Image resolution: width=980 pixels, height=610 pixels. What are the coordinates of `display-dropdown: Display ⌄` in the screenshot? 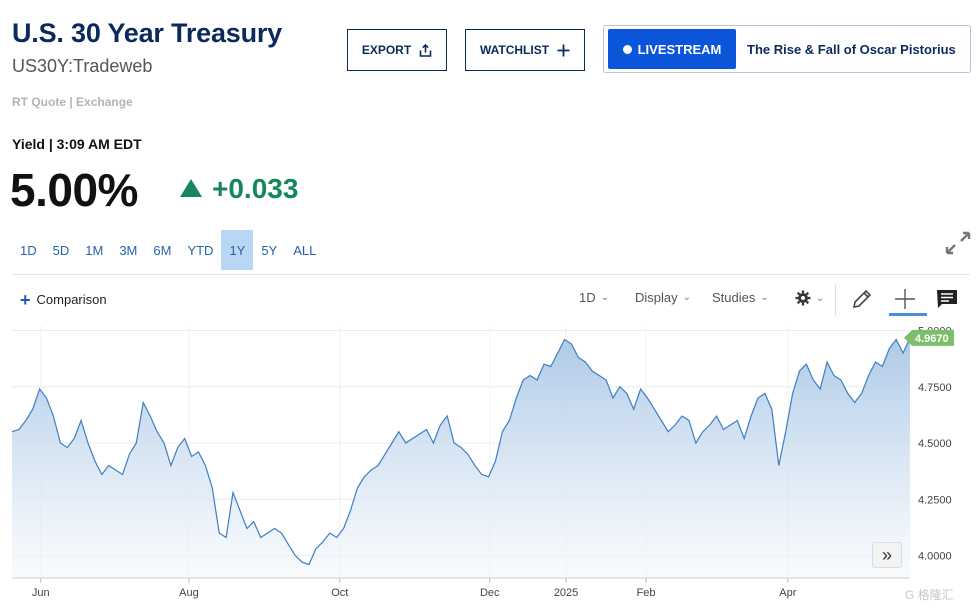 It's located at (663, 297).